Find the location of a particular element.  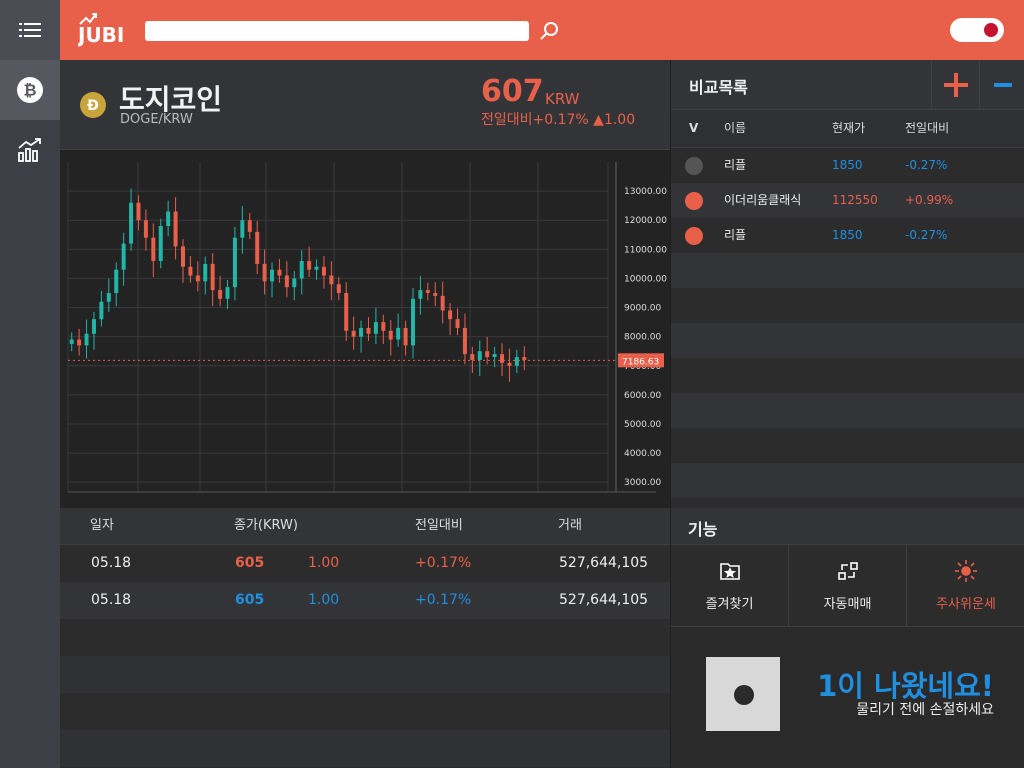

col-price: 현재가 is located at coordinates (849, 128).